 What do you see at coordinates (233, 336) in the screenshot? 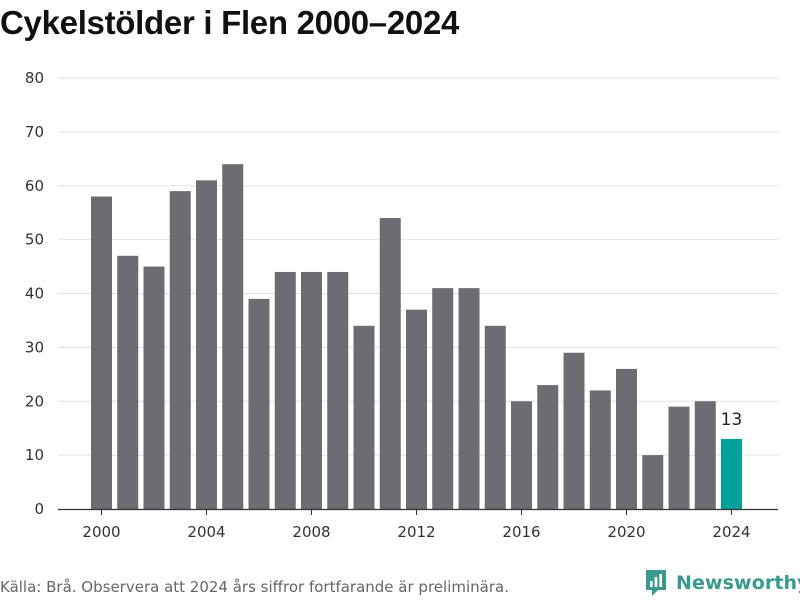
I see `bar-2005` at bounding box center [233, 336].